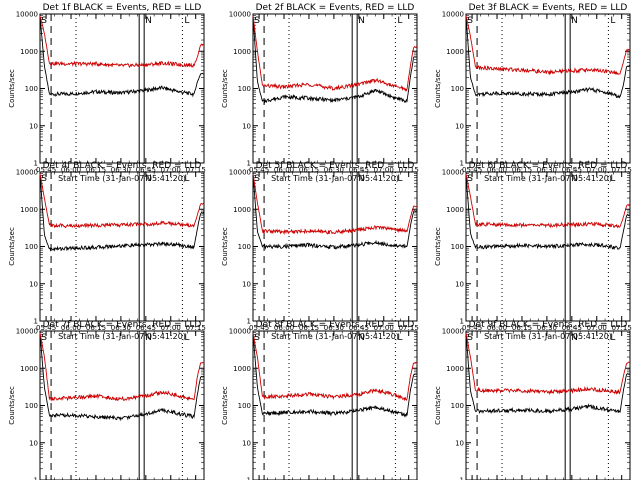 The height and width of the screenshot is (485, 640). Describe the element at coordinates (122, 8) in the screenshot. I see `panel-title: Det 1f BLACK = Events, RED = LLD` at that location.